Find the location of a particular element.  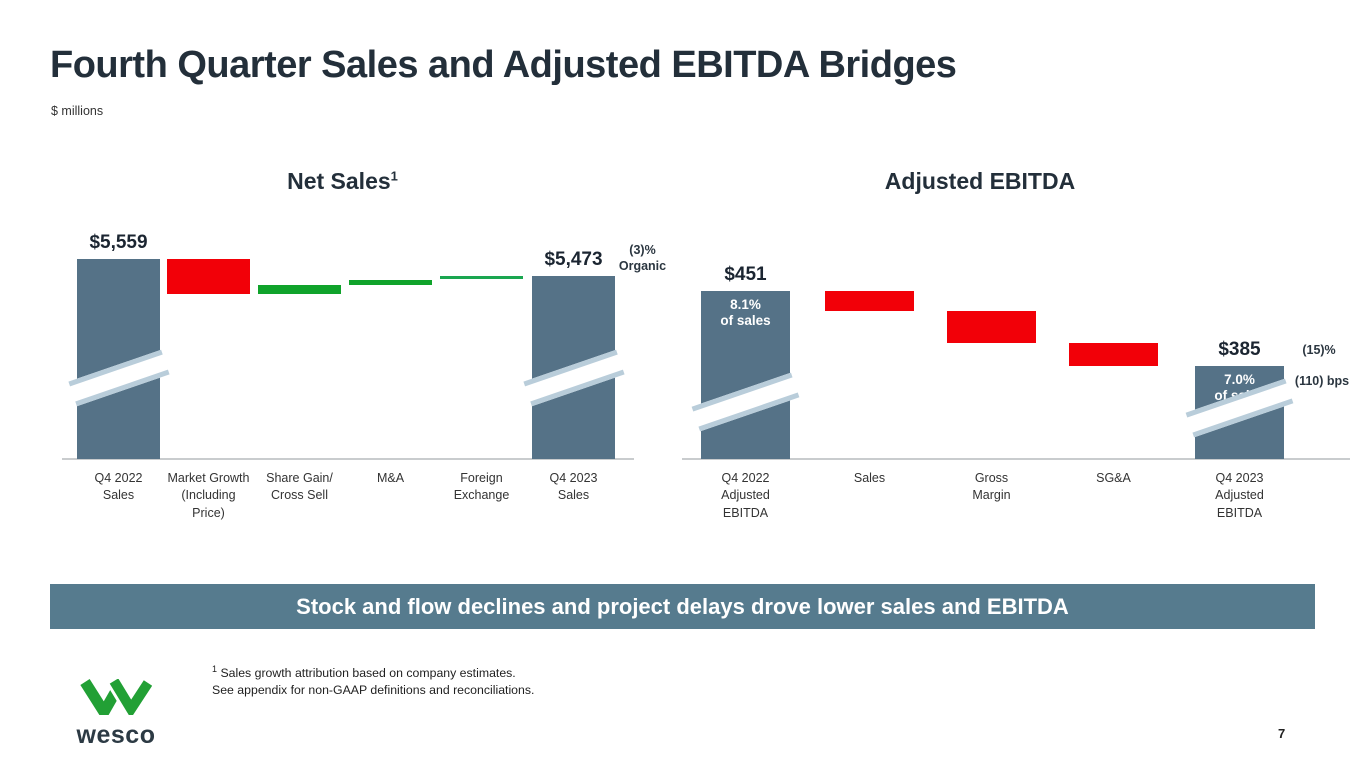

net-sales-chart-title: Net Sales1 is located at coordinates (342, 181).